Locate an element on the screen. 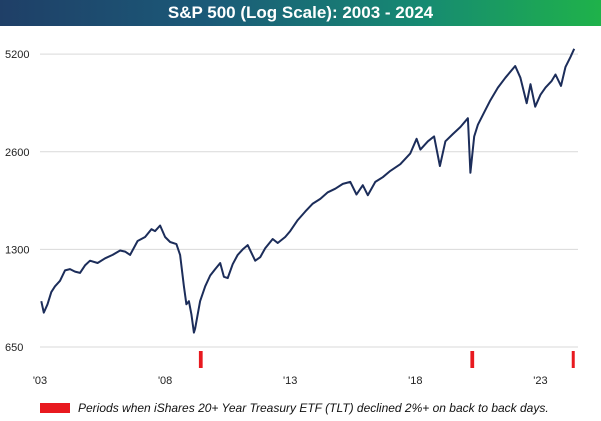 Image resolution: width=601 pixels, height=421 pixels. y-tick-label: 650 is located at coordinates (14, 348).